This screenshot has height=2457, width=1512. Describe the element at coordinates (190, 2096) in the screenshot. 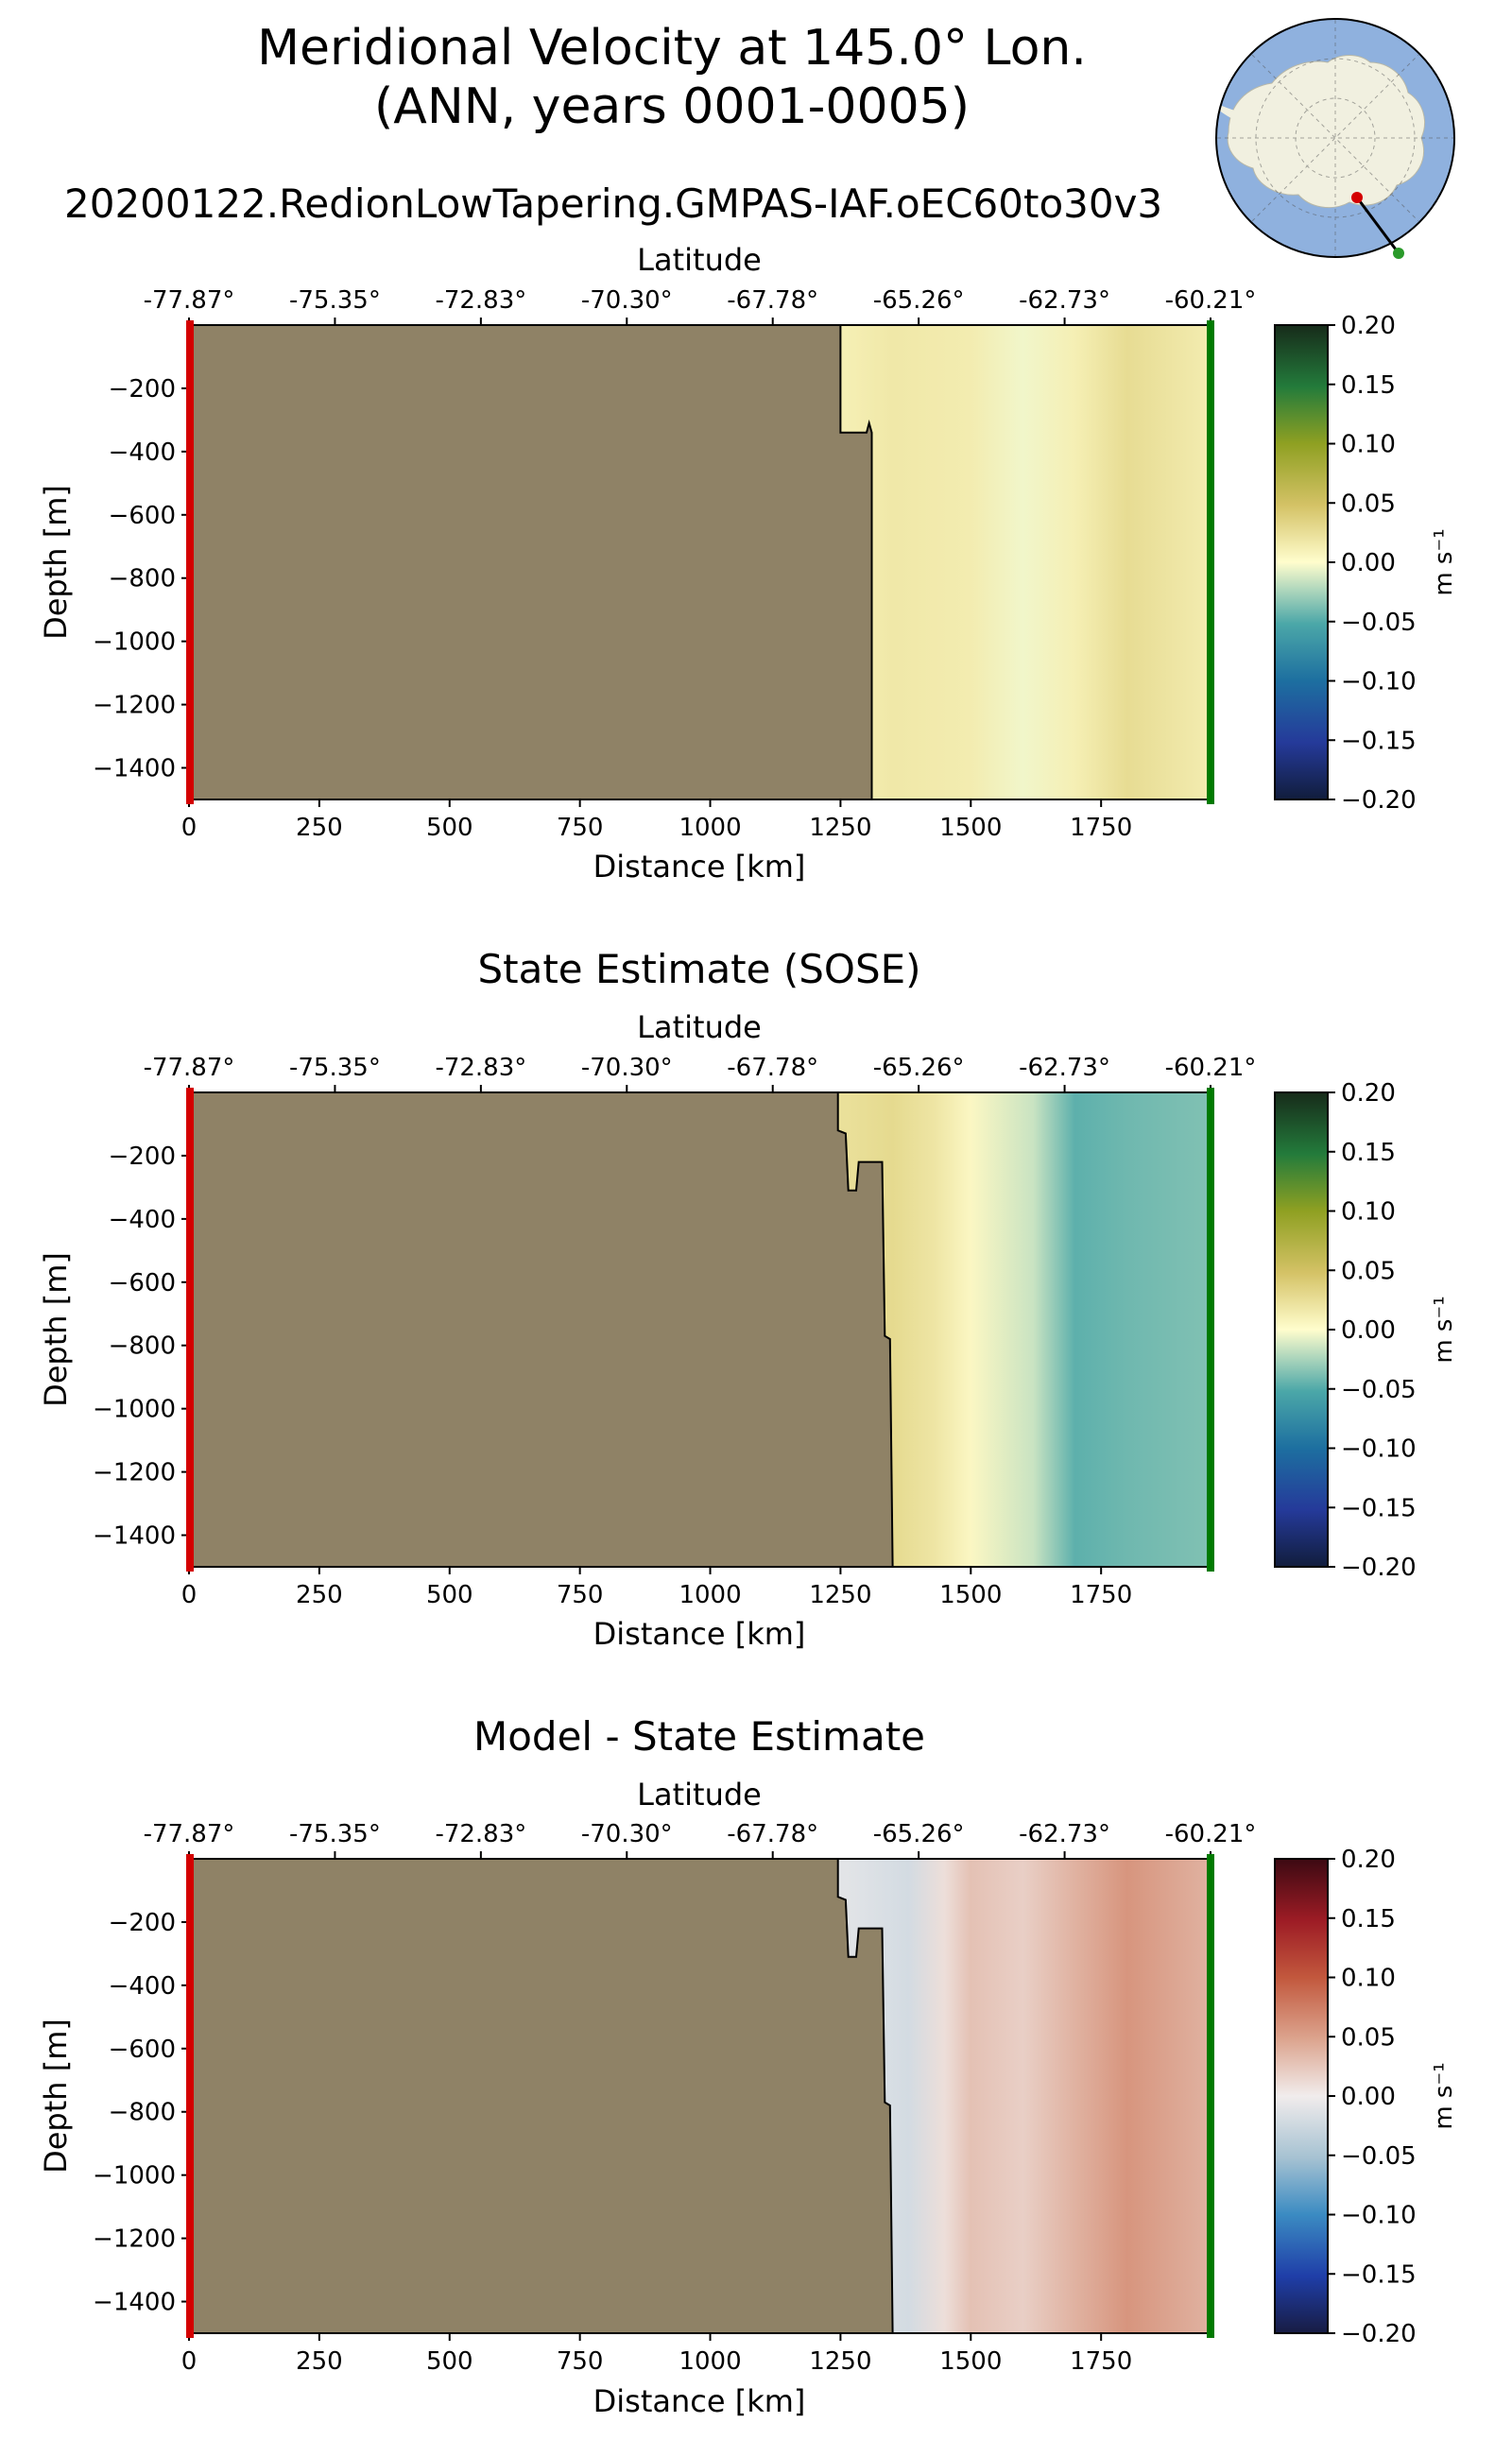

I see `transect-start-bar-difference` at that location.